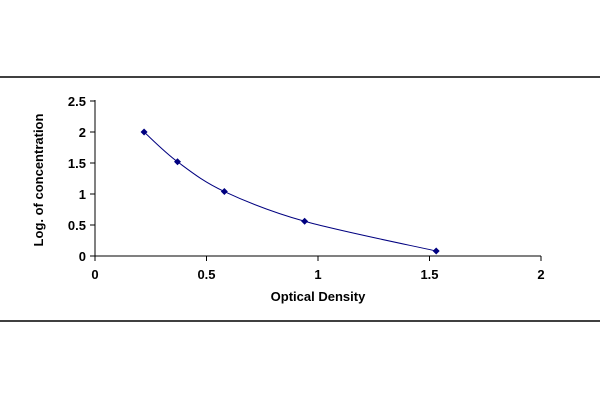  Describe the element at coordinates (82, 132) in the screenshot. I see `y-tick-label: 2` at that location.